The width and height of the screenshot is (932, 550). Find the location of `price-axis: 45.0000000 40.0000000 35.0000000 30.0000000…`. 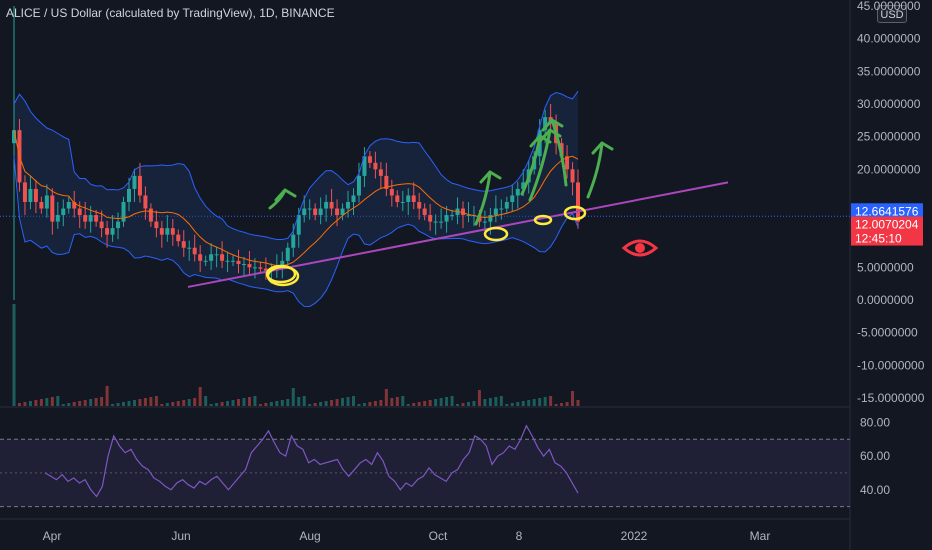

price-axis: 45.0000000 40.0000000 35.0000000 30.0000000… is located at coordinates (888, 202).